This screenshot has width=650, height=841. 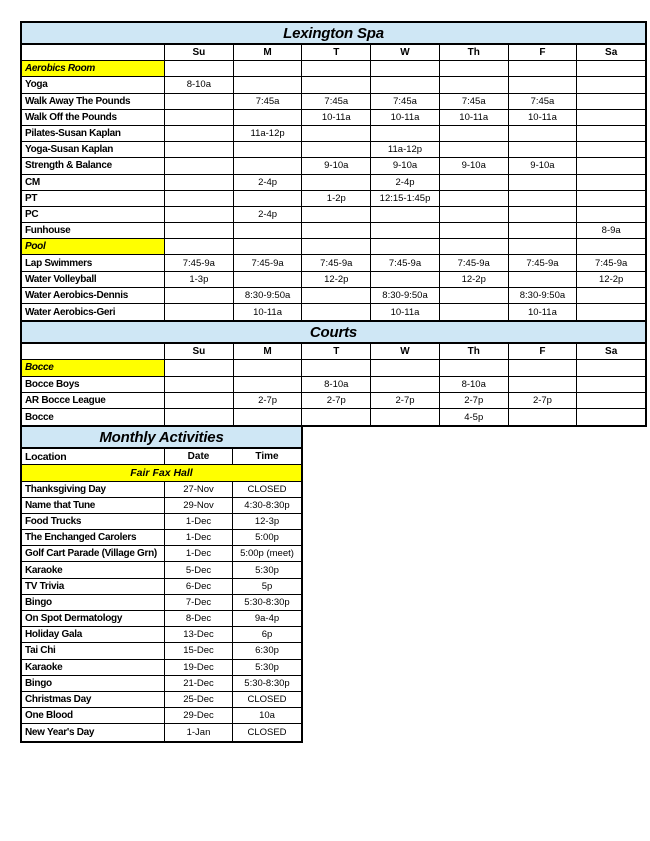 What do you see at coordinates (93, 570) in the screenshot?
I see `activity-name: Karaoke` at bounding box center [93, 570].